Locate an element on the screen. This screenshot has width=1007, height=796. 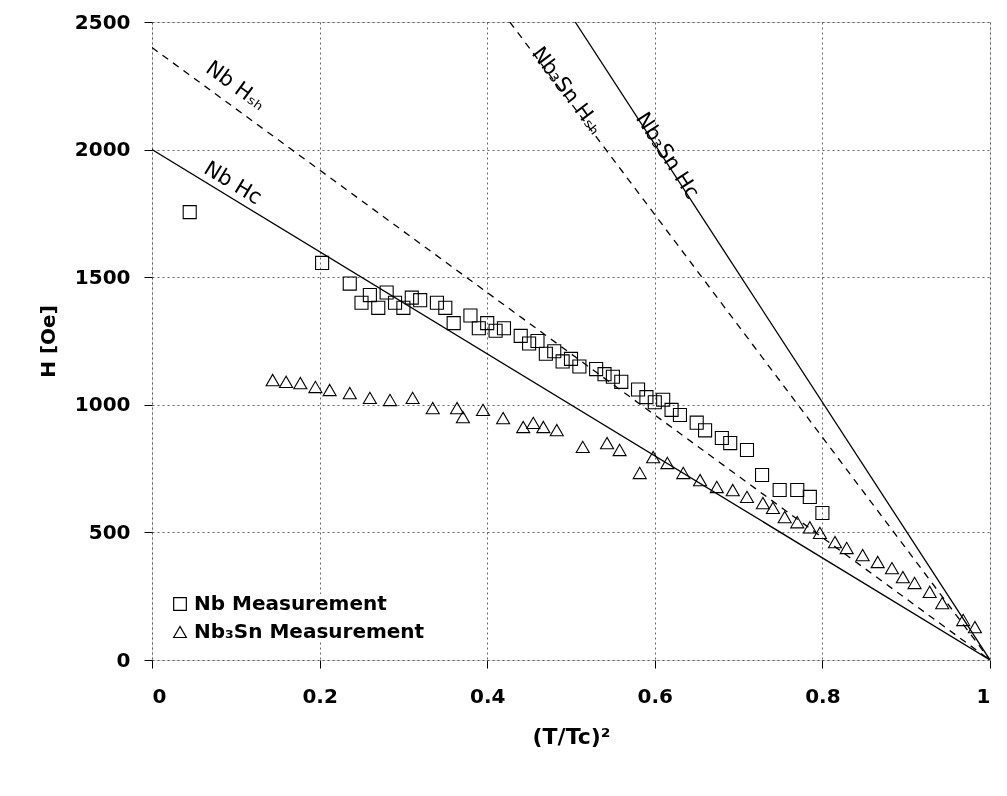
x-tick-label: 0.8 is located at coordinates (823, 695).